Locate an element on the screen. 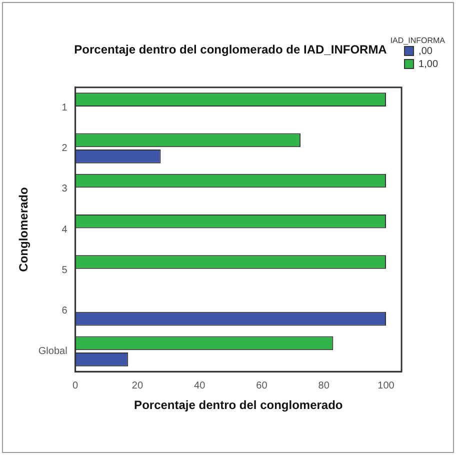 The image size is (456, 455). chart-title: Porcentaje dentro del conglomerado de IAD_INFORMA is located at coordinates (231, 49).